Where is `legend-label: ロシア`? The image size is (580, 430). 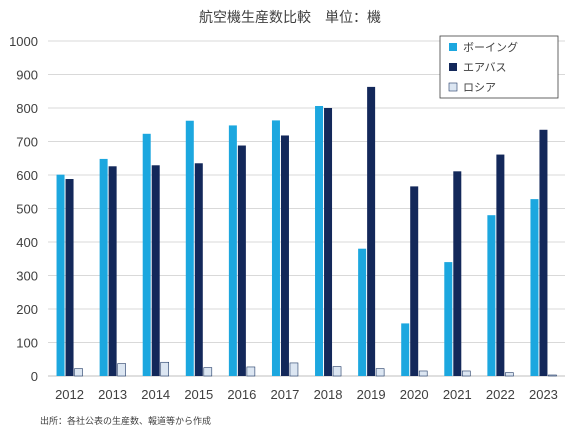 legend-label: ロシア is located at coordinates (479, 87).